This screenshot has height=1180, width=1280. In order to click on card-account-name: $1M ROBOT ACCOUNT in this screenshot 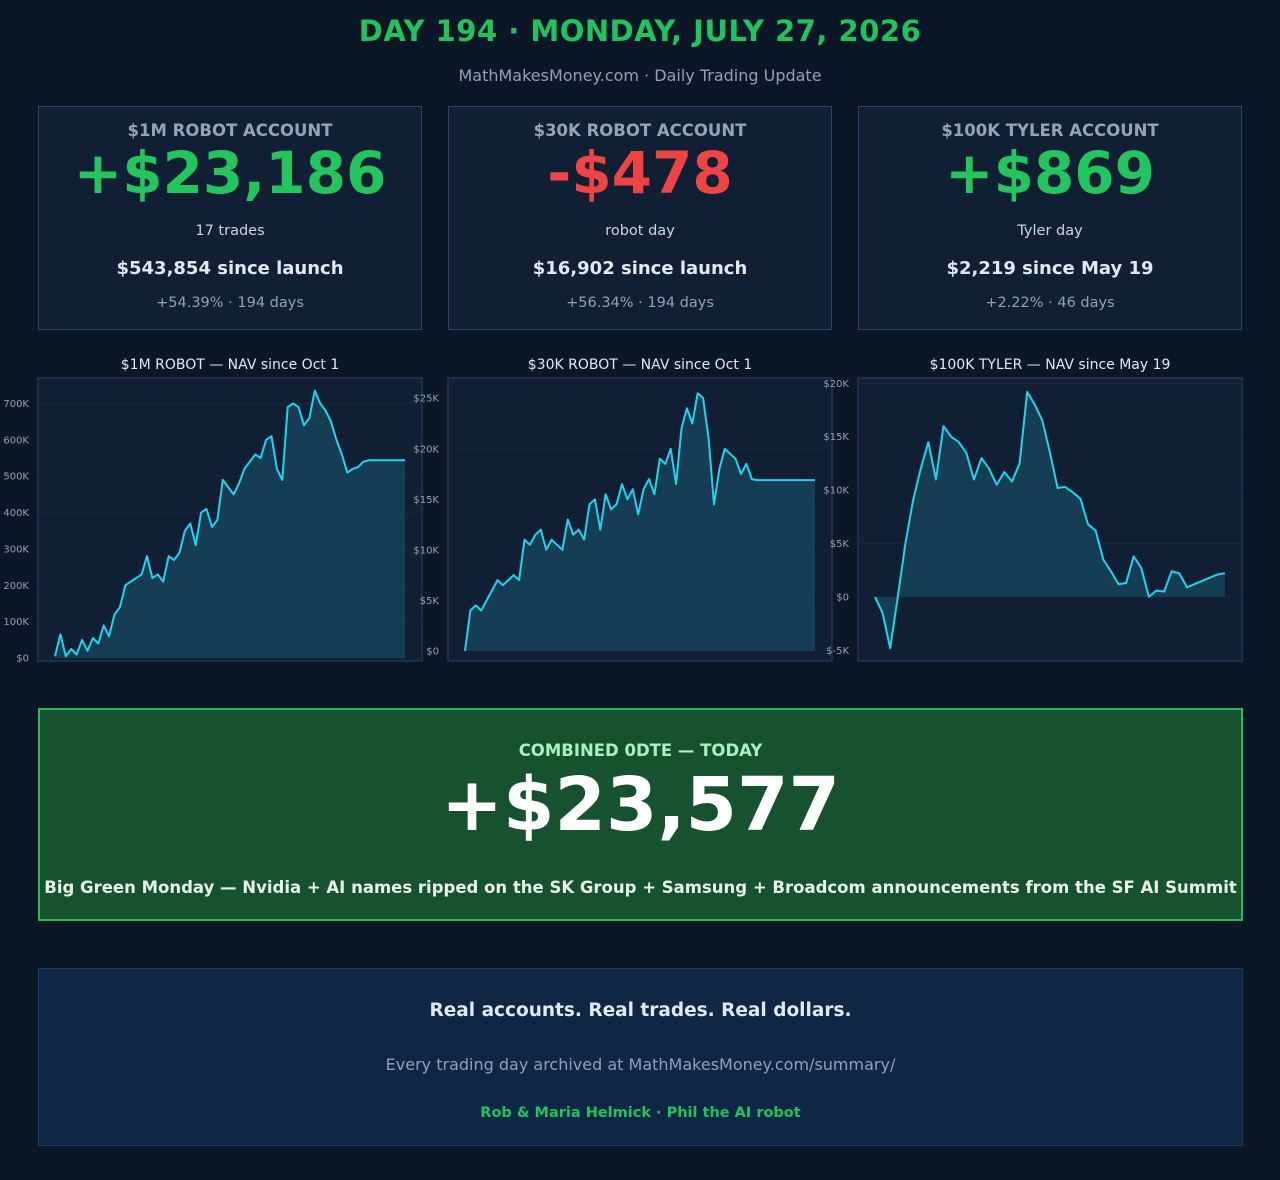, I will do `click(230, 130)`.